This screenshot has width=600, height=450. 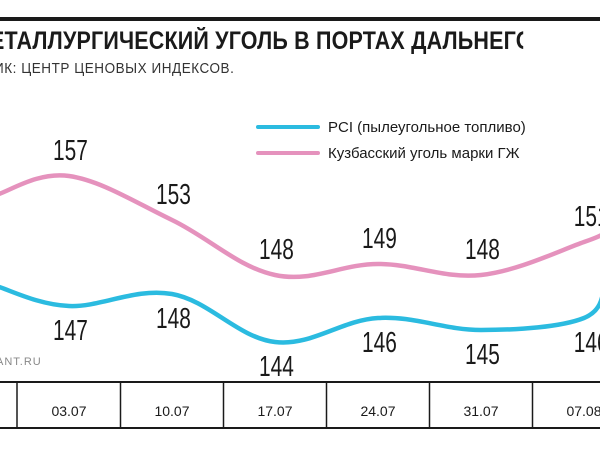 What do you see at coordinates (300, 314) in the screenshot?
I see `series-line-pci` at bounding box center [300, 314].